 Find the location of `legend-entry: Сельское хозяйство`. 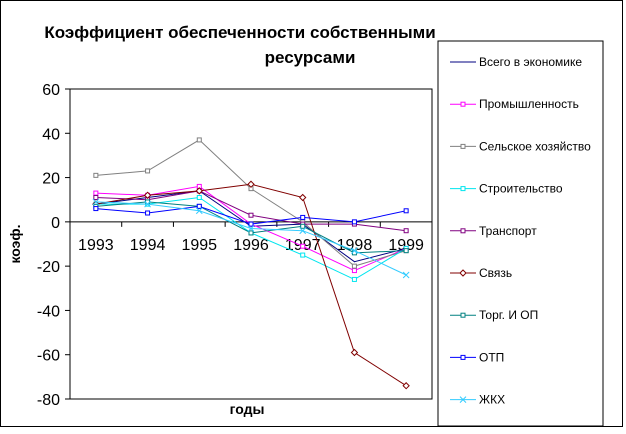

legend-entry: Сельское хозяйство is located at coordinates (520, 146).